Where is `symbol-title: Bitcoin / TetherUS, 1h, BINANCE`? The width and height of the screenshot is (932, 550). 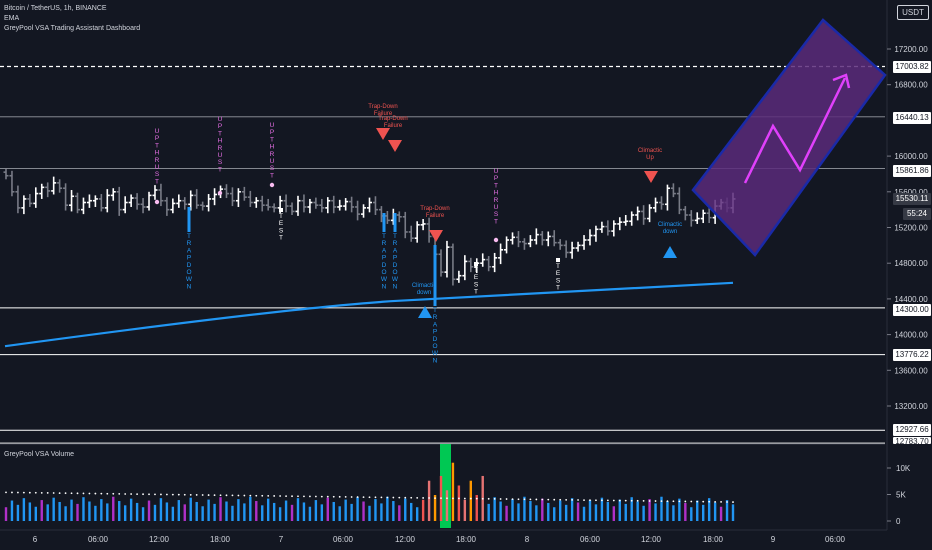 symbol-title: Bitcoin / TetherUS, 1h, BINANCE is located at coordinates (55, 8).